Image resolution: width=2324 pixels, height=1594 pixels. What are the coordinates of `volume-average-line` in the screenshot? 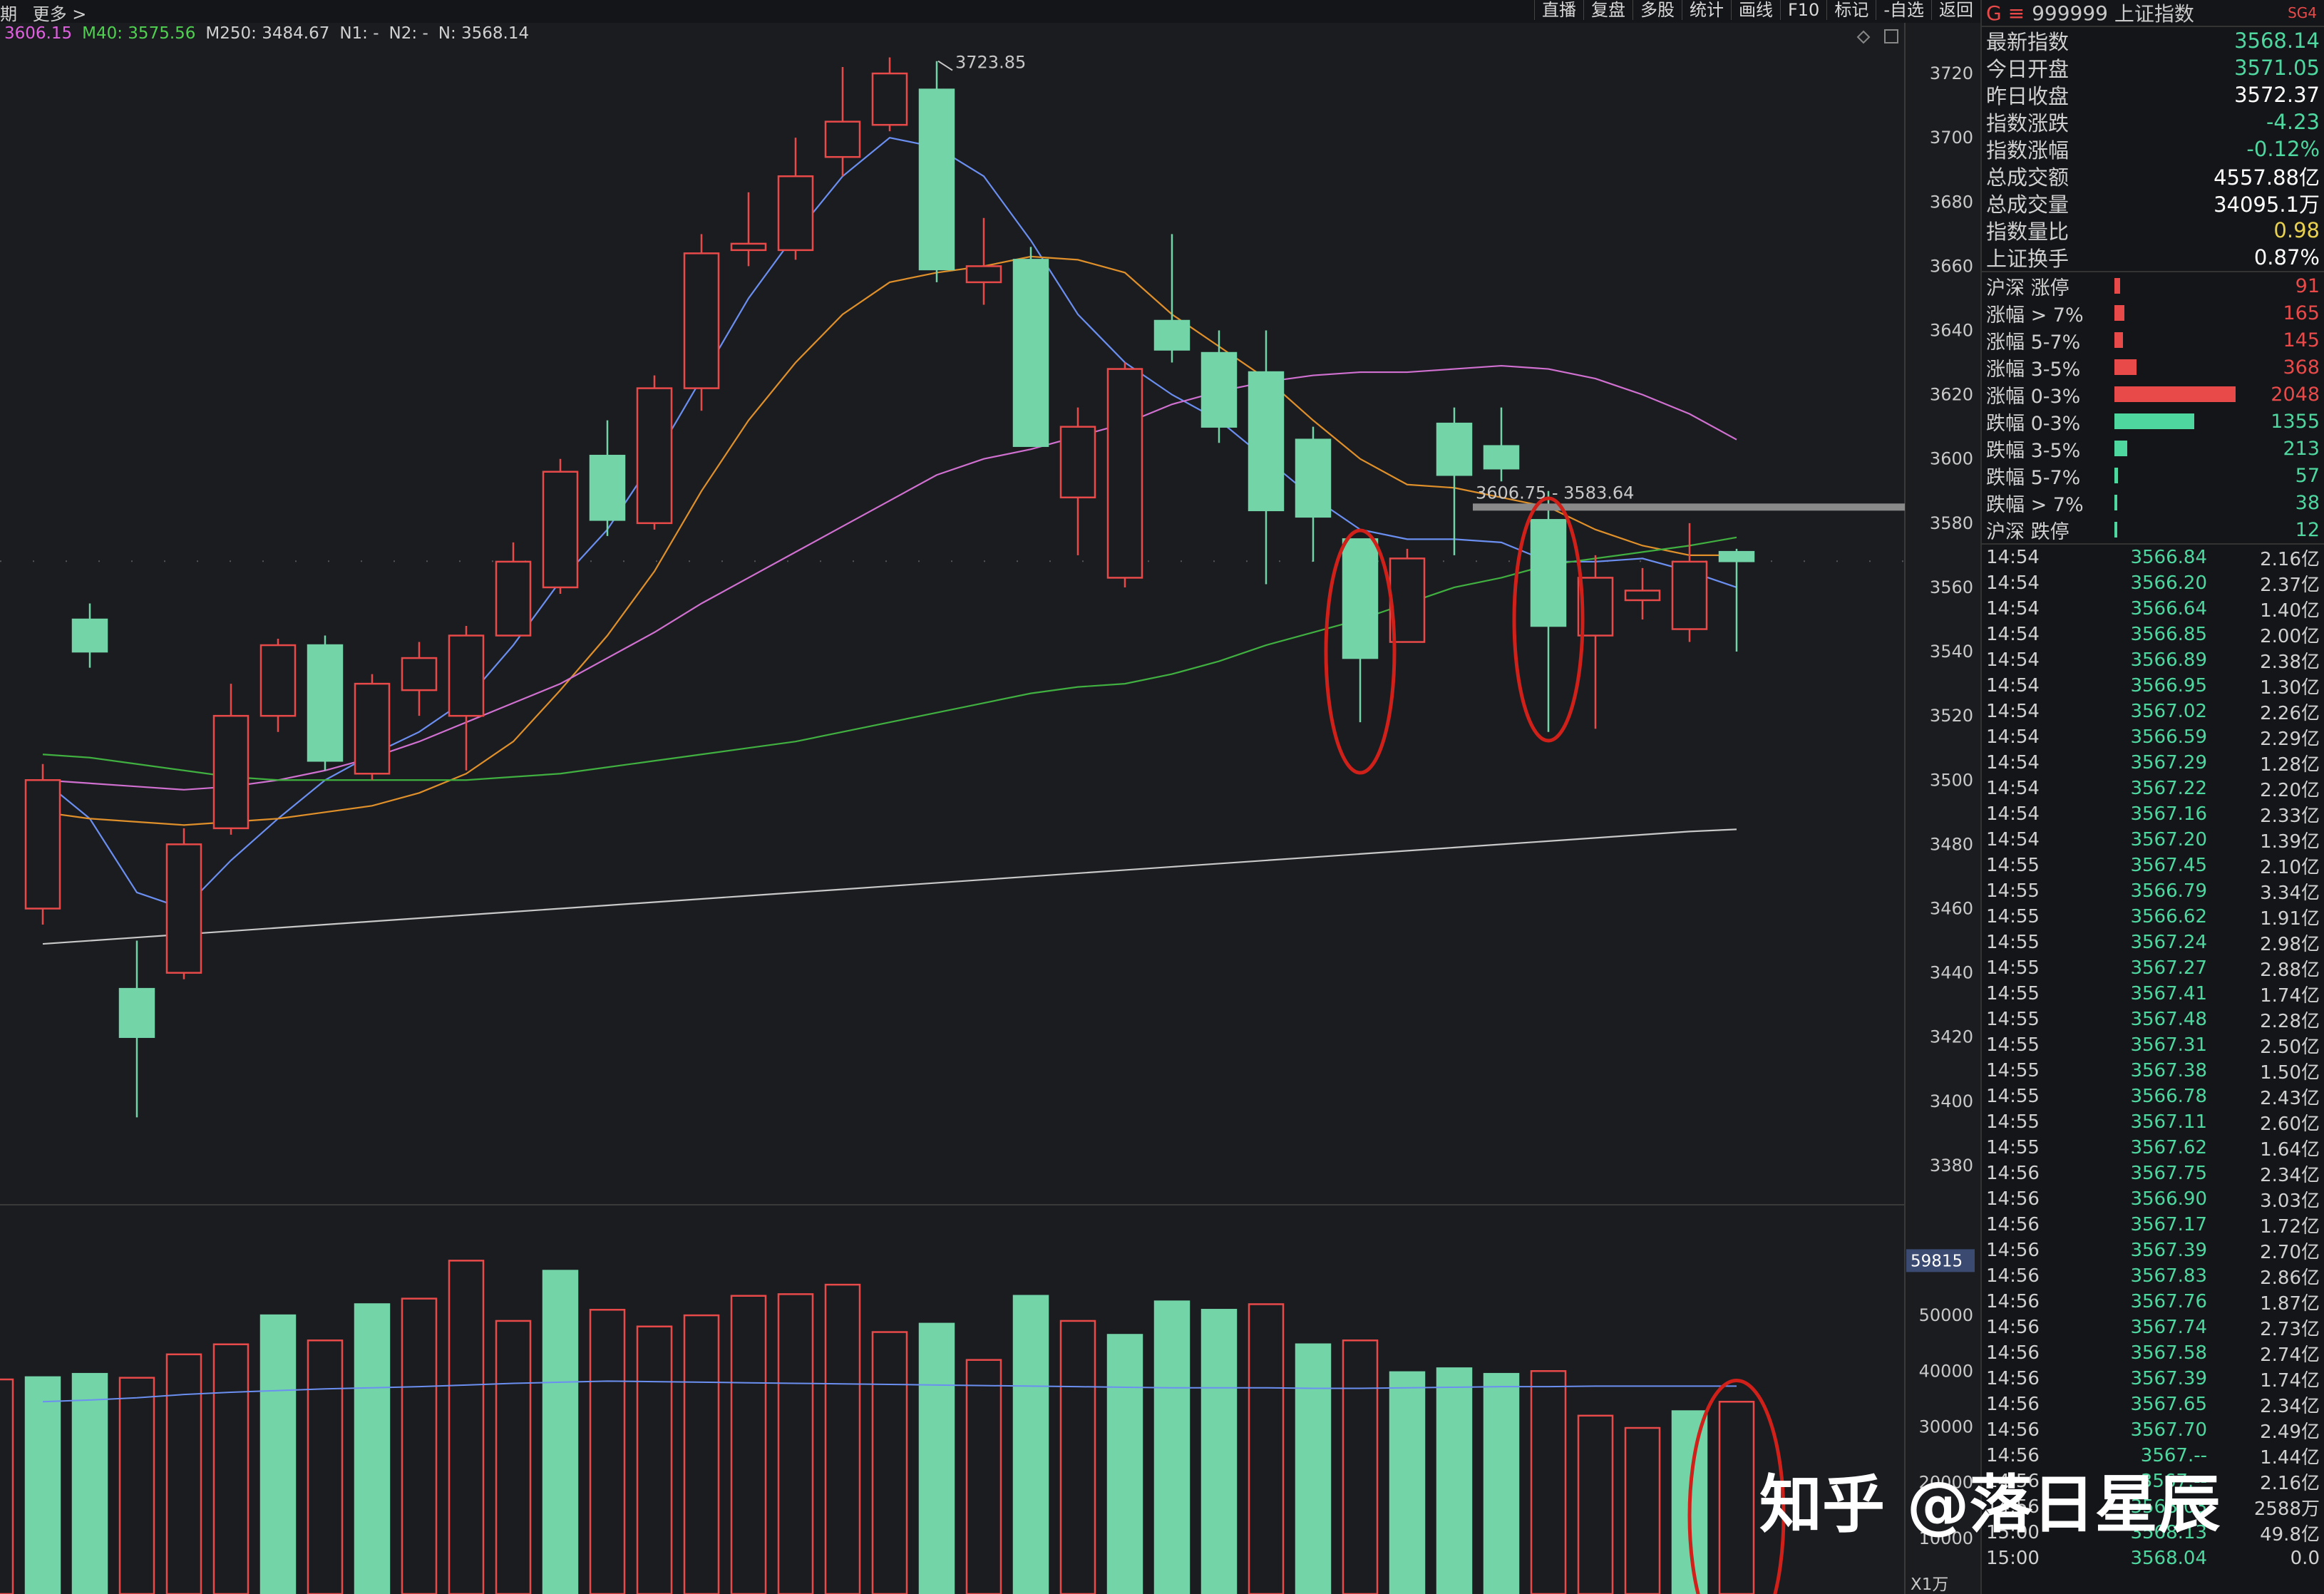 It's located at (890, 1391).